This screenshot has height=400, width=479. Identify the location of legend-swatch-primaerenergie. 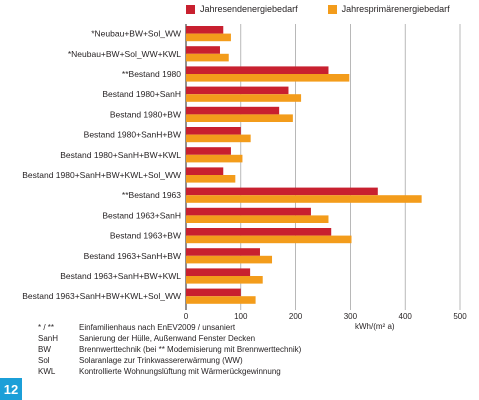
(332, 9).